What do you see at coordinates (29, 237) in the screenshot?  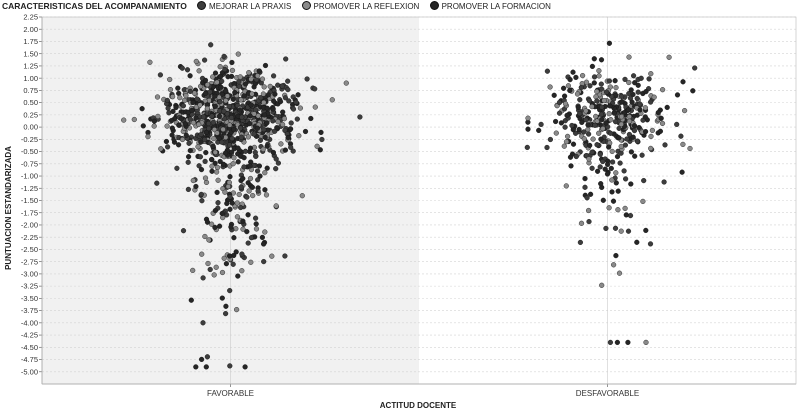 I see `y-tick-label: -2.25` at bounding box center [29, 237].